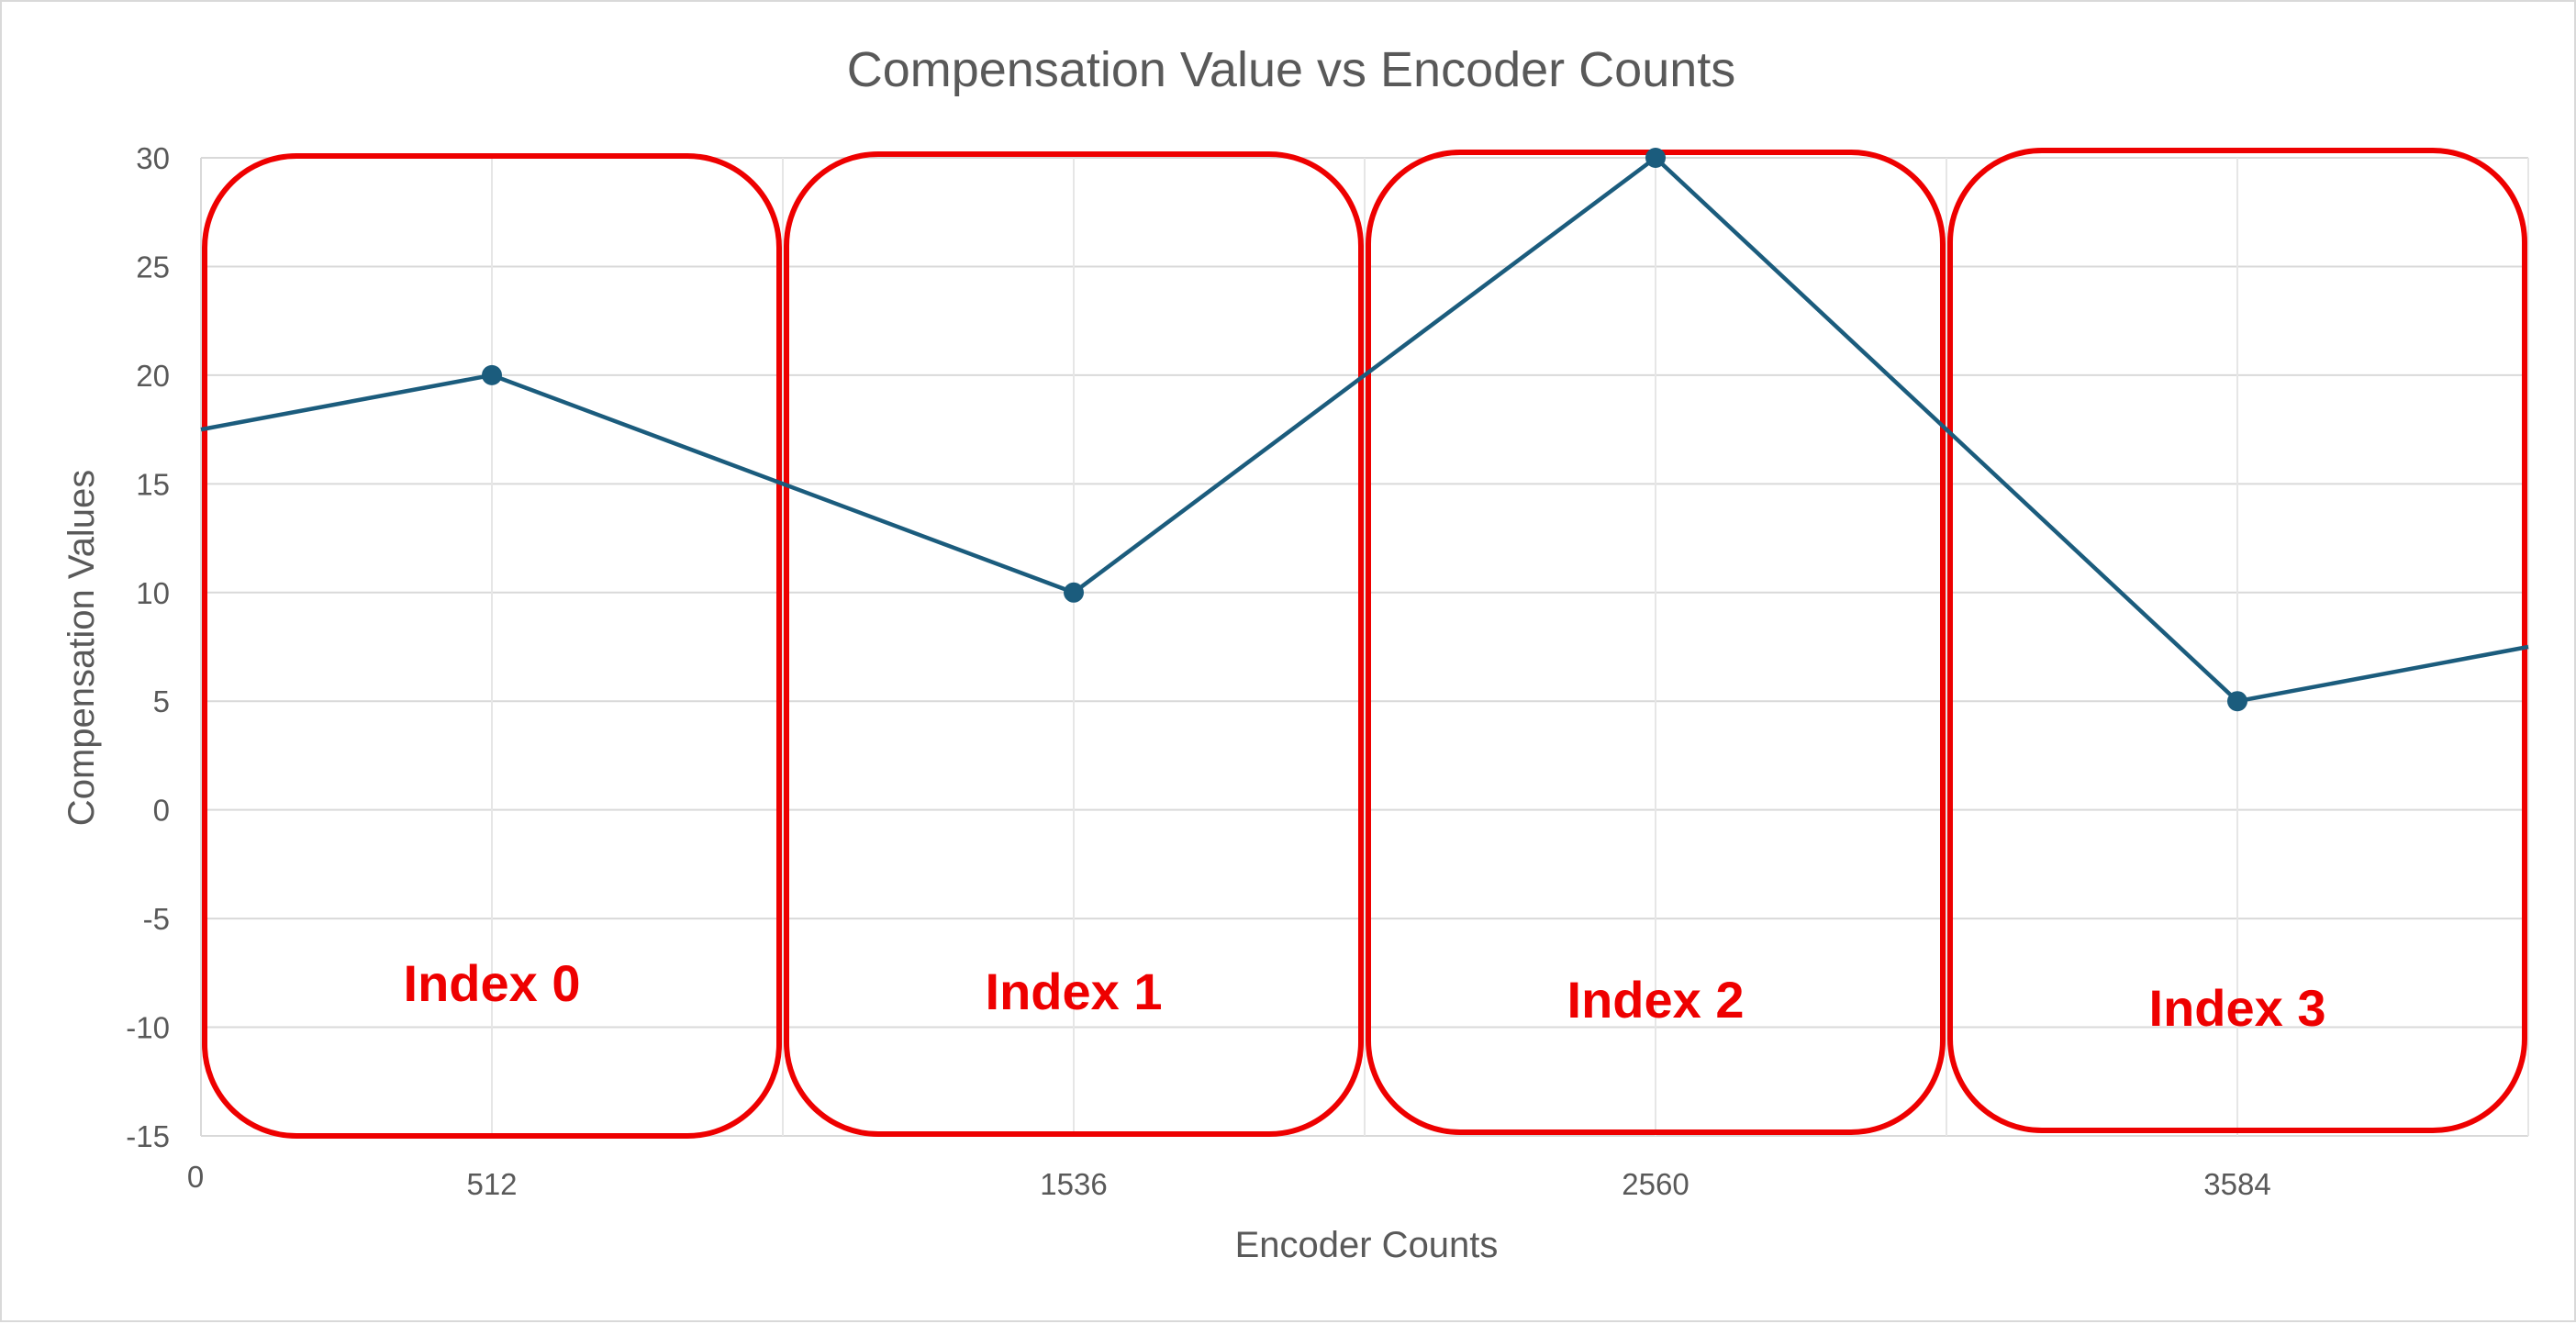 The width and height of the screenshot is (2576, 1324). What do you see at coordinates (1655, 1184) in the screenshot?
I see `x-tick-label: 2560` at bounding box center [1655, 1184].